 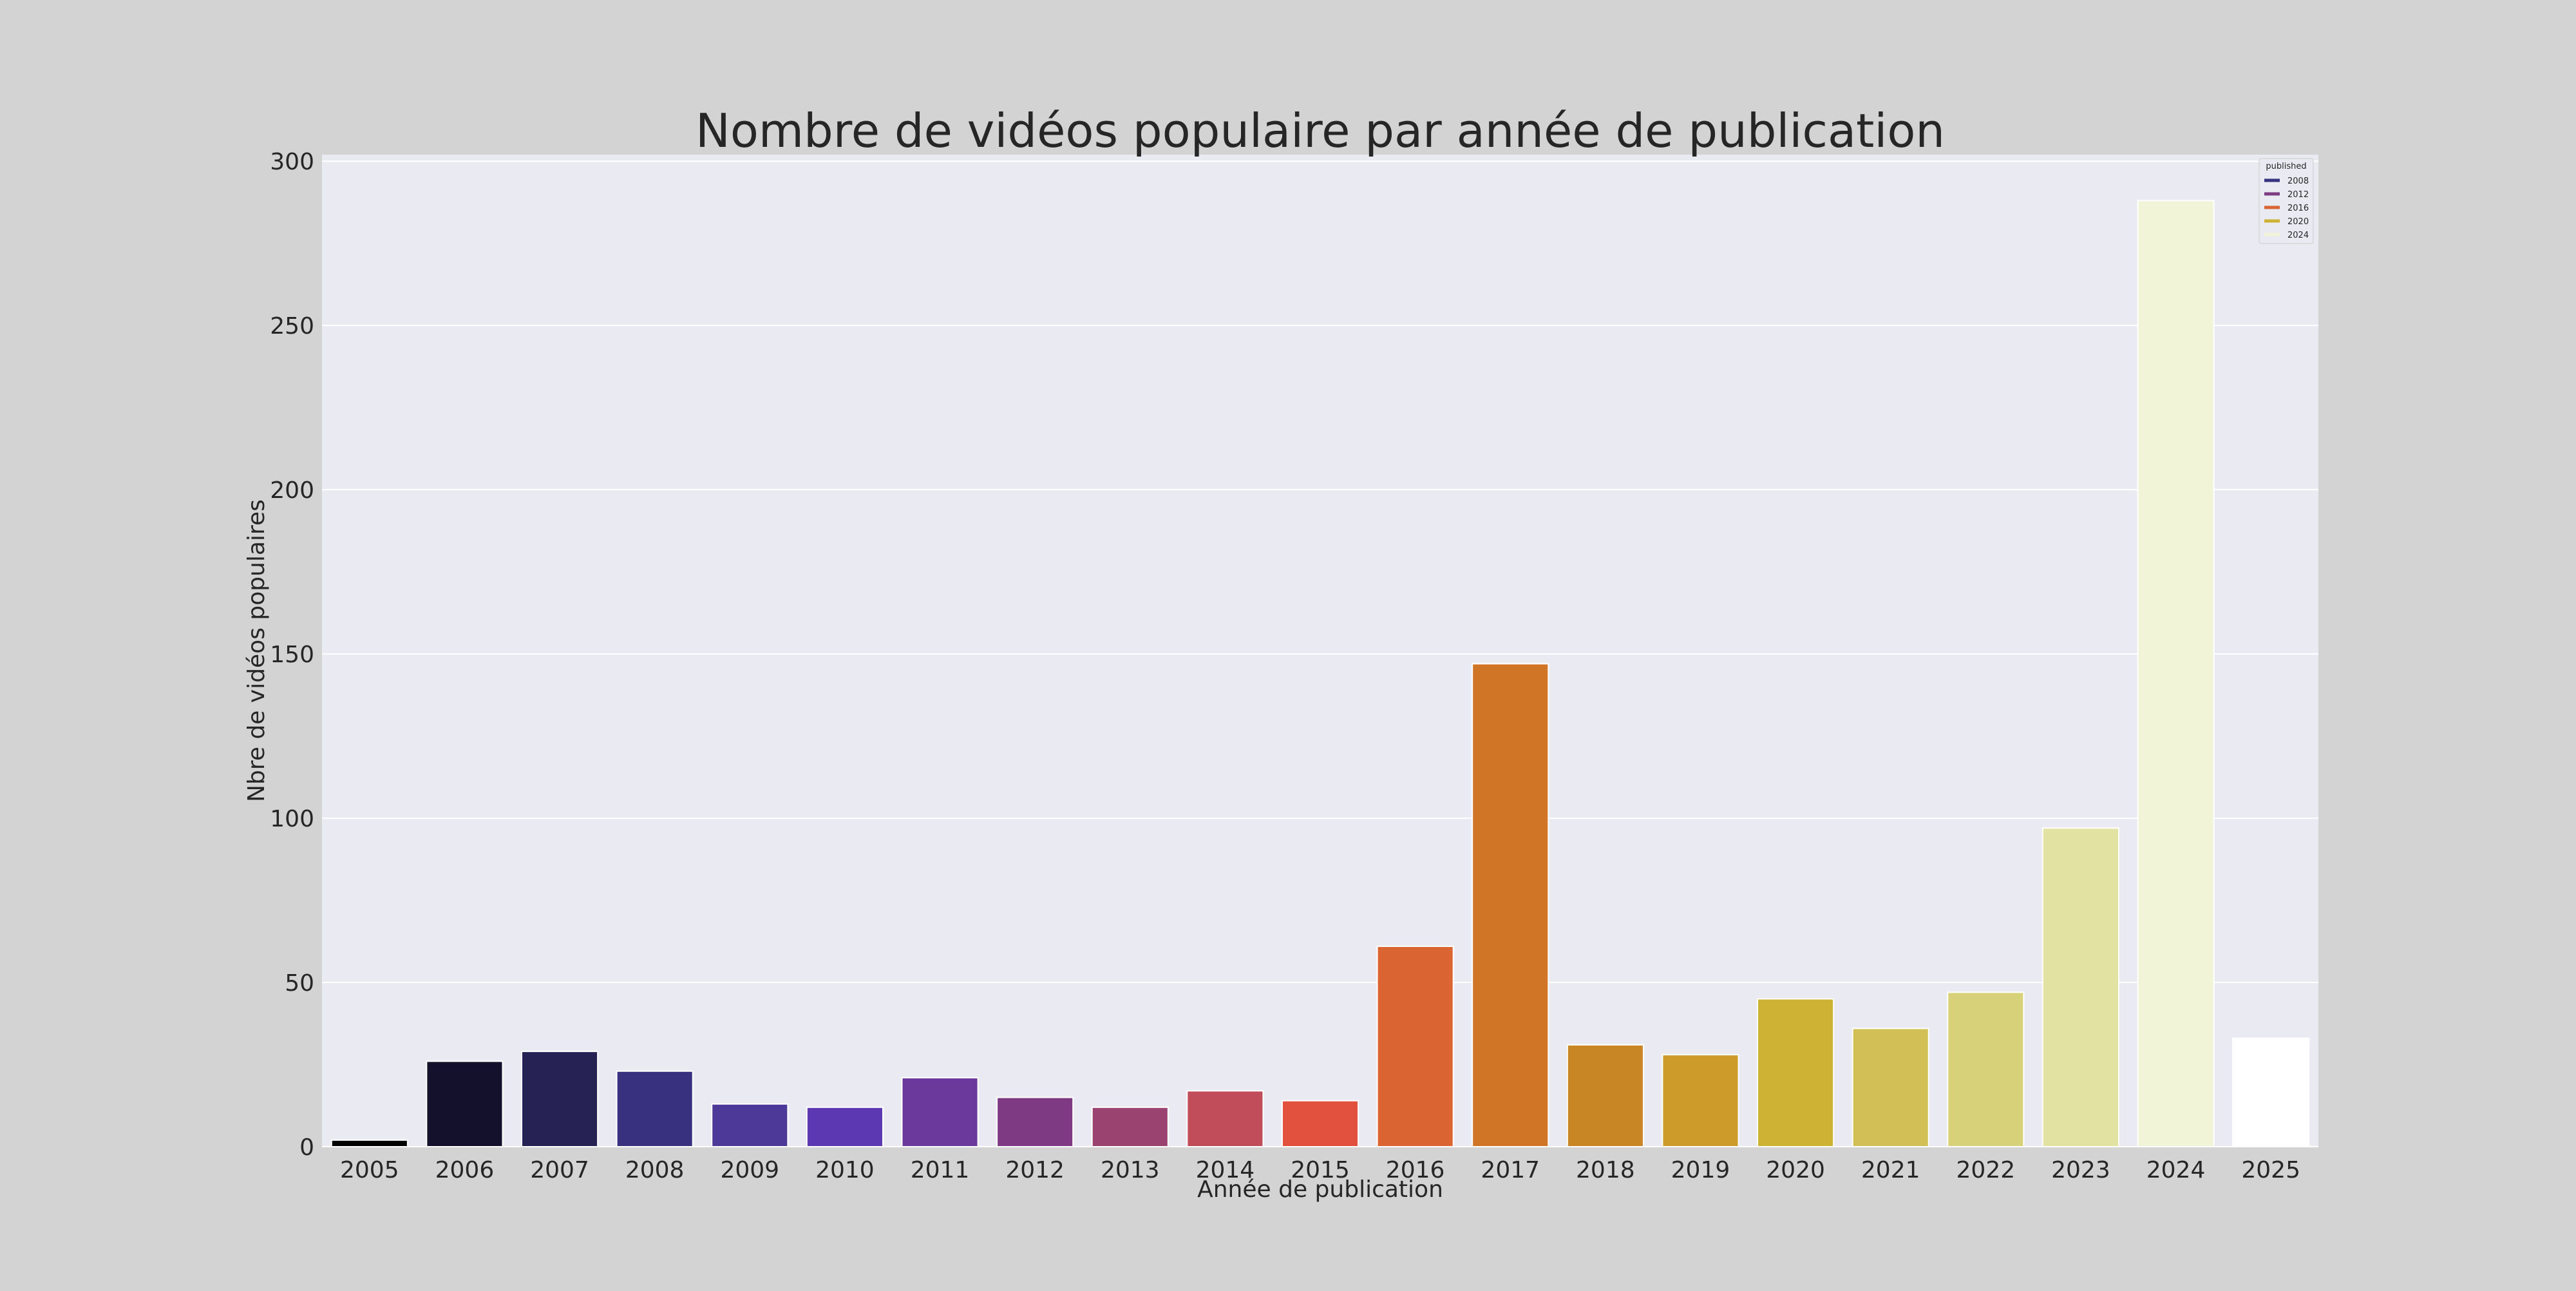 What do you see at coordinates (1130, 1127) in the screenshot?
I see `bar-2013` at bounding box center [1130, 1127].